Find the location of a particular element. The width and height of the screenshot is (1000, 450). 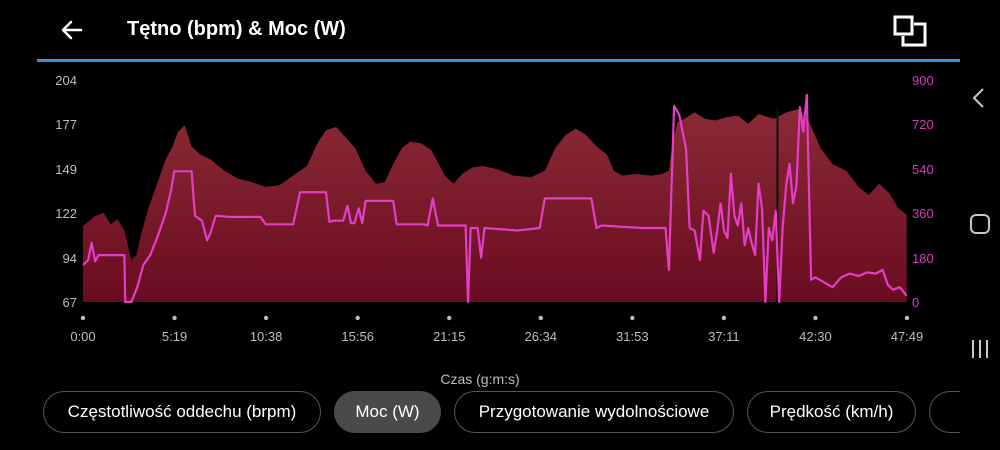

chip-power: Moc (W) is located at coordinates (387, 412).